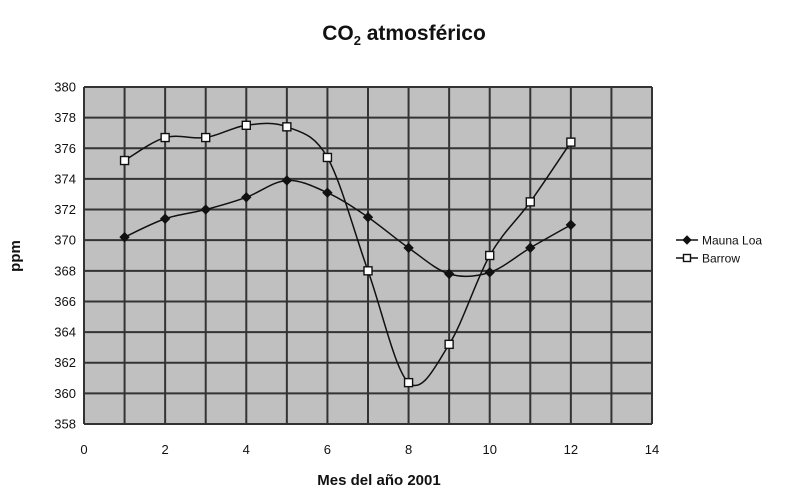 Image resolution: width=802 pixels, height=495 pixels. Describe the element at coordinates (15, 256) in the screenshot. I see `y-axis-title: ppm` at that location.